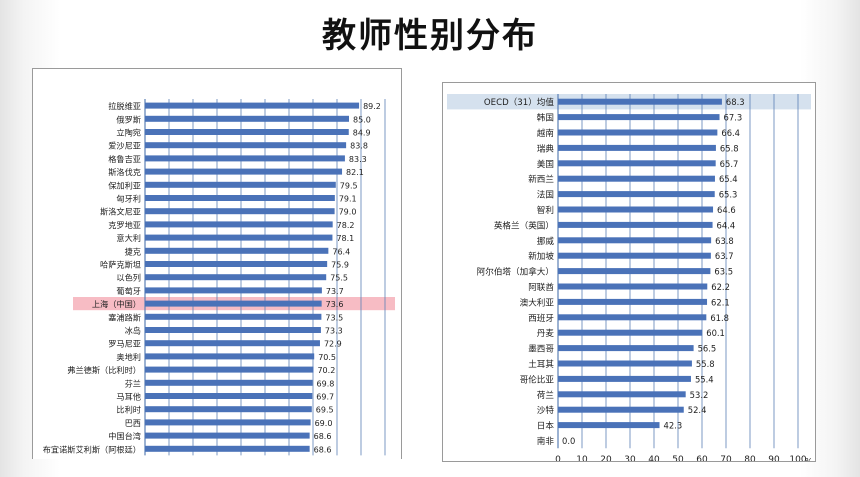 This screenshot has width=860, height=477. I want to click on value-label: 70.2, so click(326, 370).